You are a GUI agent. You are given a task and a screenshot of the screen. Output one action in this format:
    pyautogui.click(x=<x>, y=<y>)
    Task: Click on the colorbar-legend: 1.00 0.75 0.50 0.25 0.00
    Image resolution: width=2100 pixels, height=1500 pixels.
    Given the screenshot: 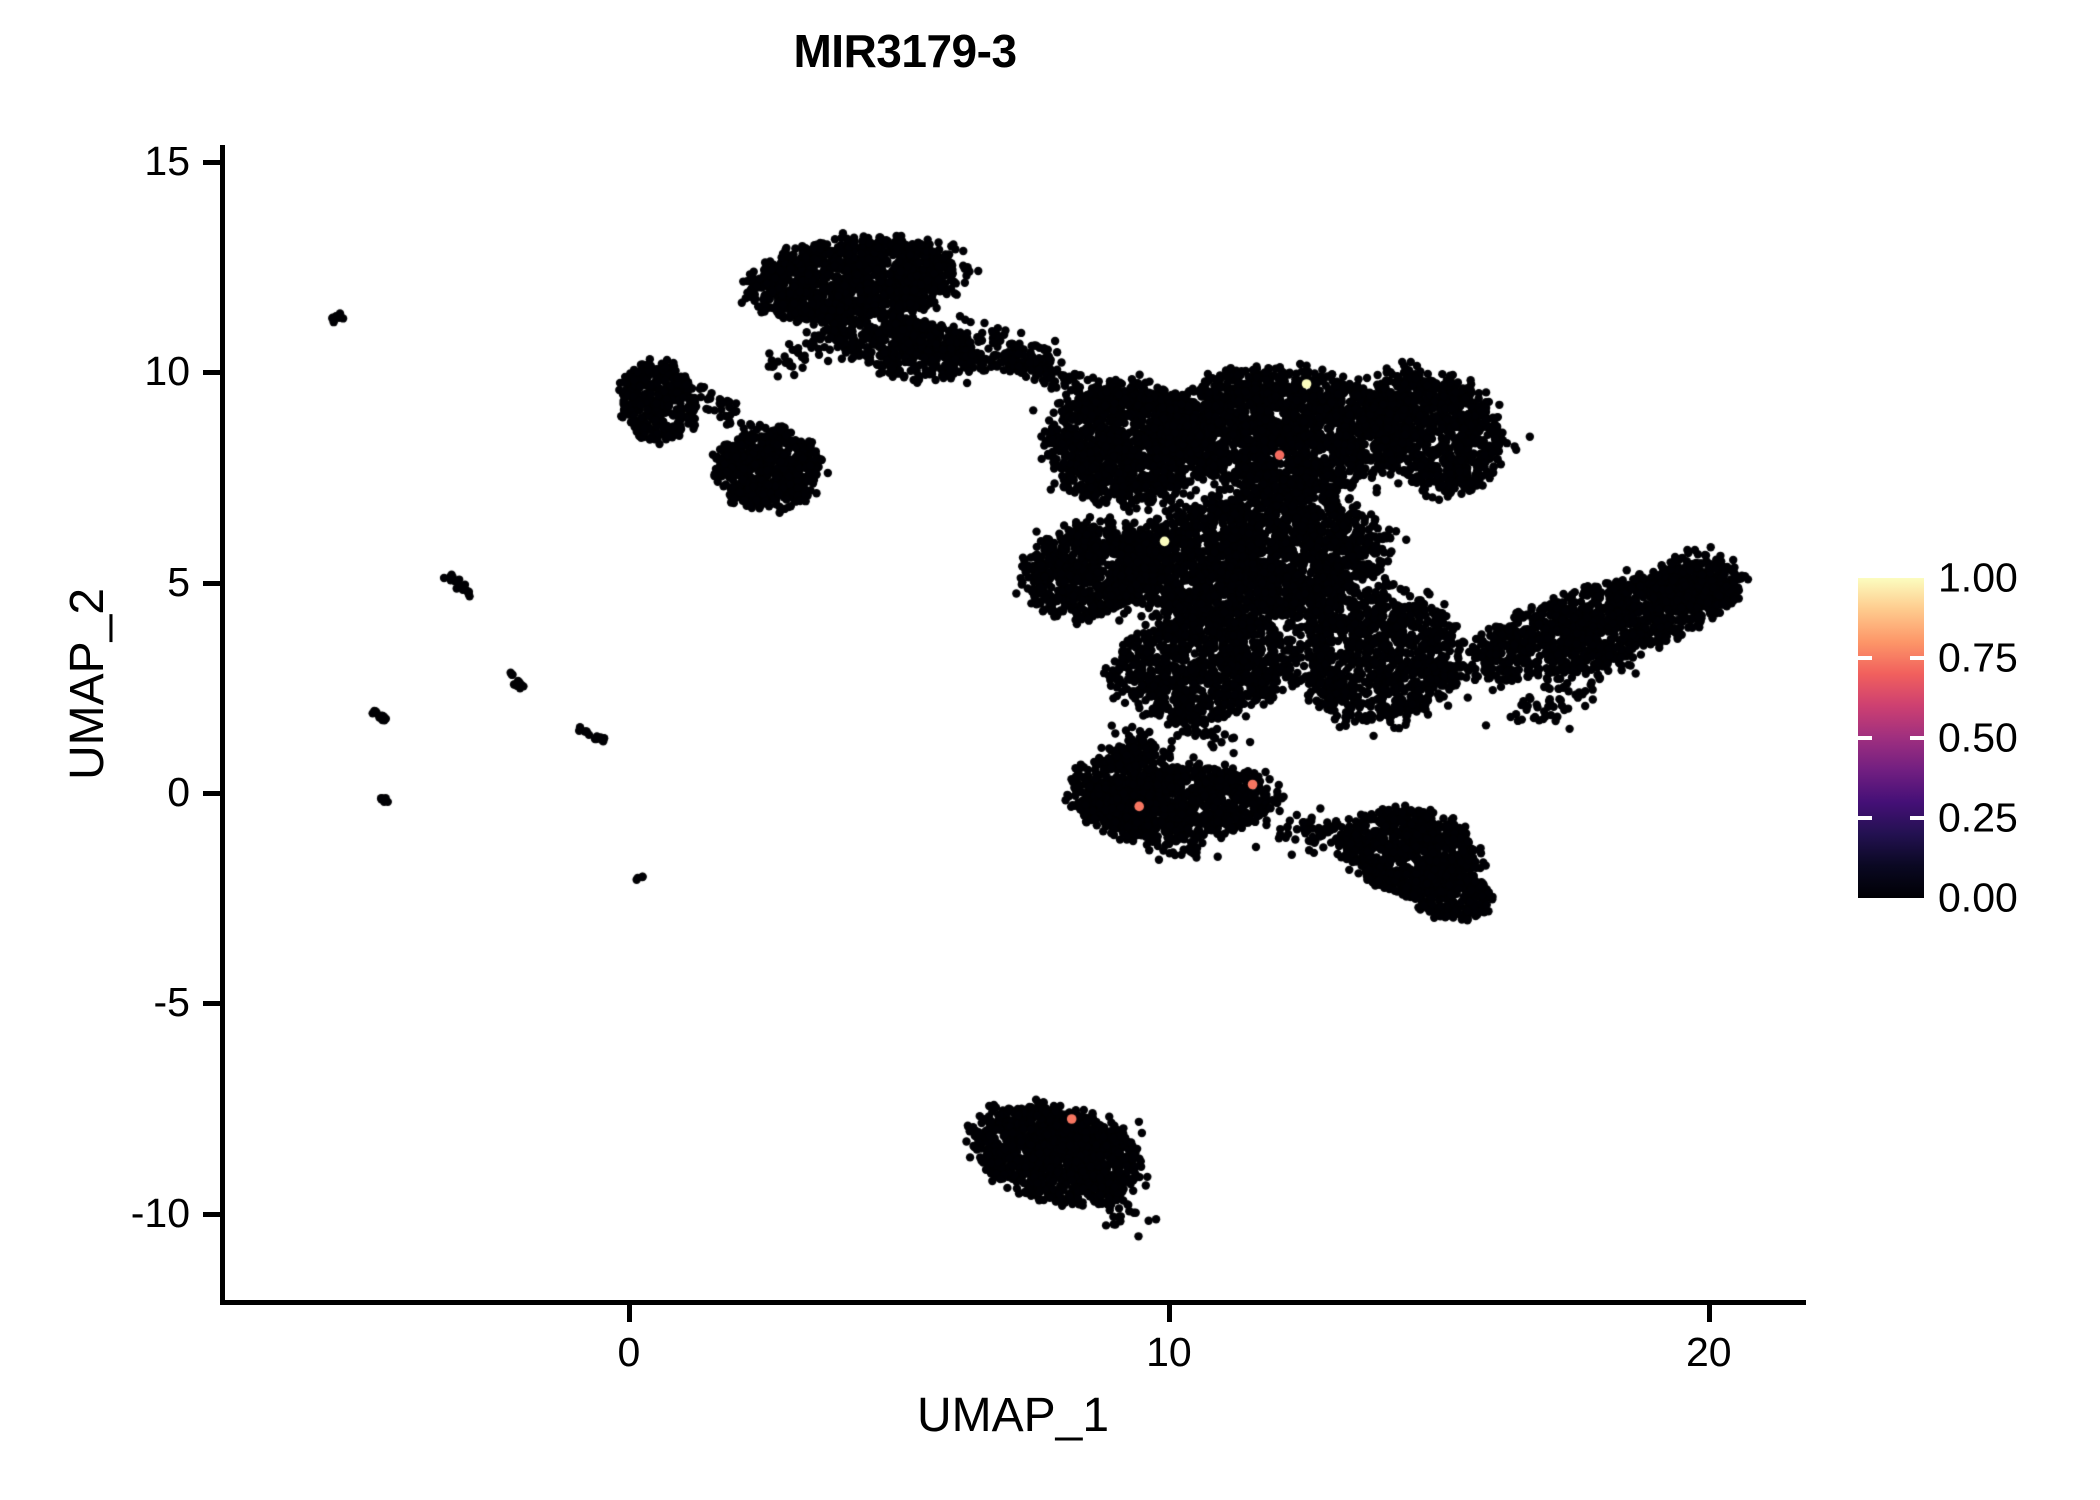 What is the action you would take?
    pyautogui.click(x=1973, y=737)
    